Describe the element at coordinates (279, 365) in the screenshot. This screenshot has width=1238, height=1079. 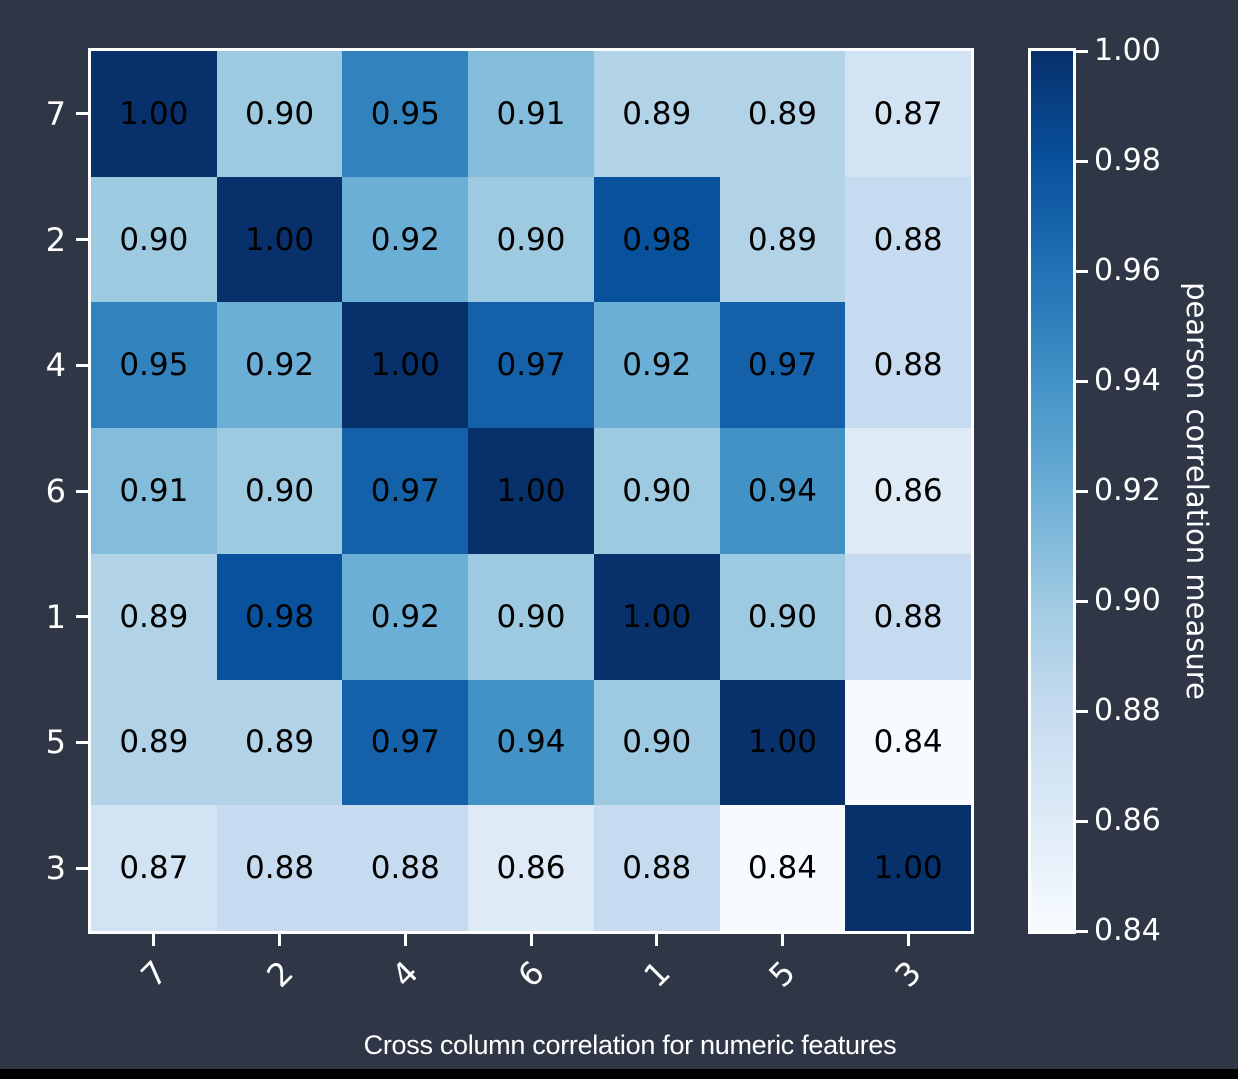
I see `heatmap-cell-4-2: 0.92` at that location.